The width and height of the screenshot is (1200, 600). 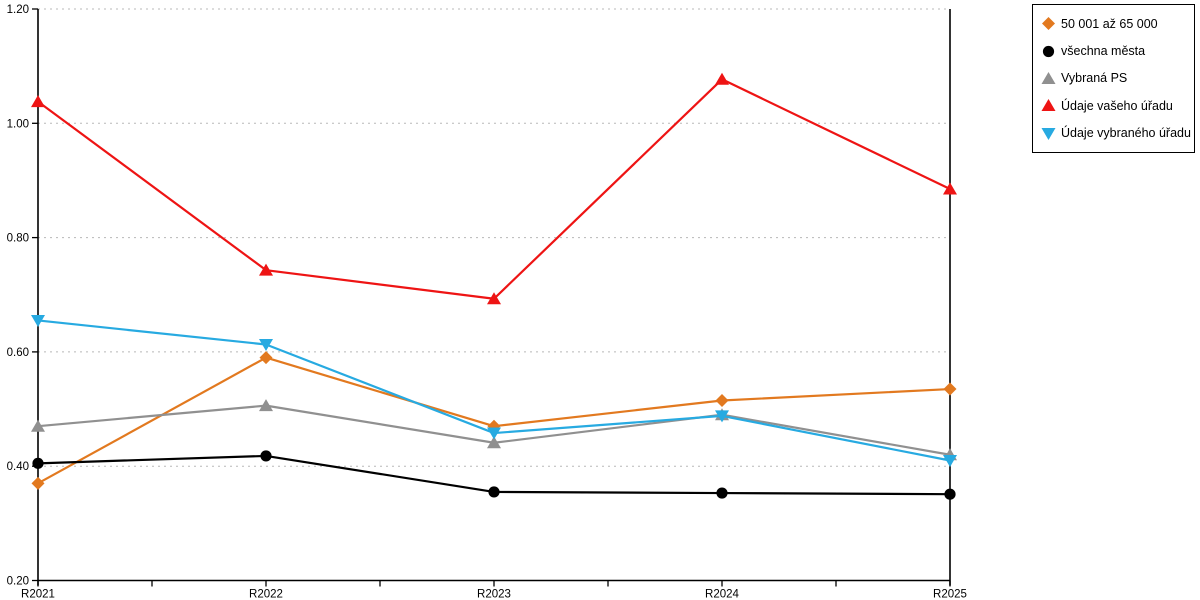 I want to click on legend-label: všechna města, so click(x=1103, y=51).